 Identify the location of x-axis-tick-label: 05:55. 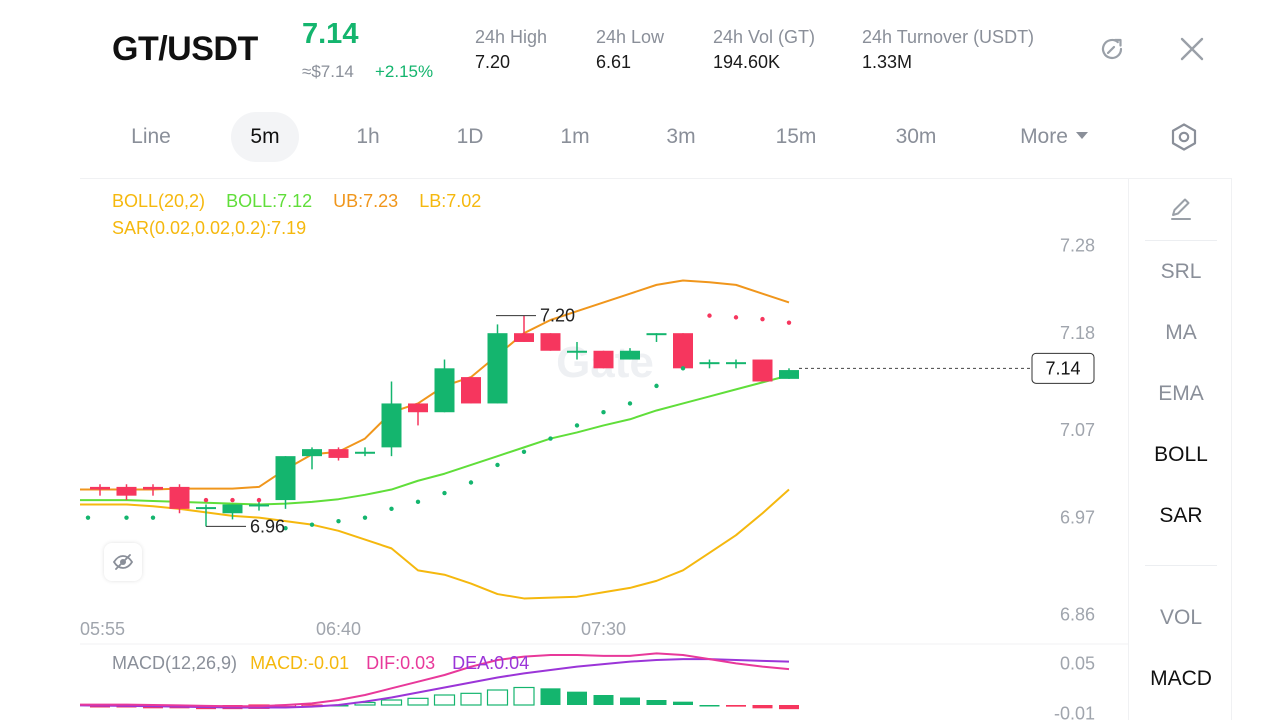
(102, 629).